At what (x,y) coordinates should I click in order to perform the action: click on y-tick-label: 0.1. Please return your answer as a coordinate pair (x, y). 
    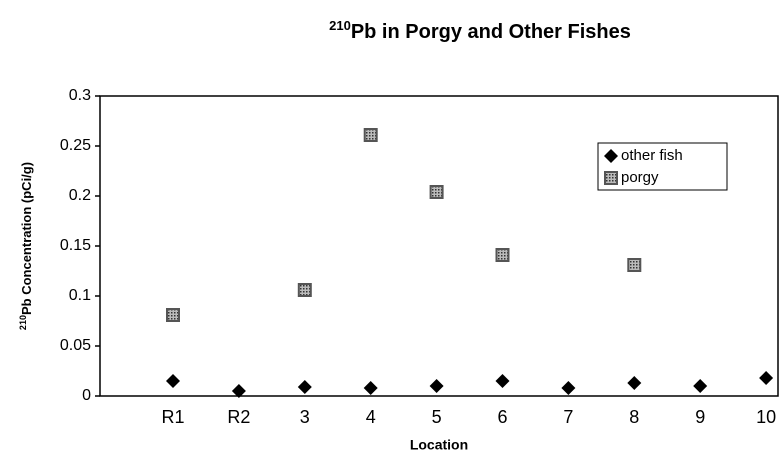
    Looking at the image, I should click on (80, 295).